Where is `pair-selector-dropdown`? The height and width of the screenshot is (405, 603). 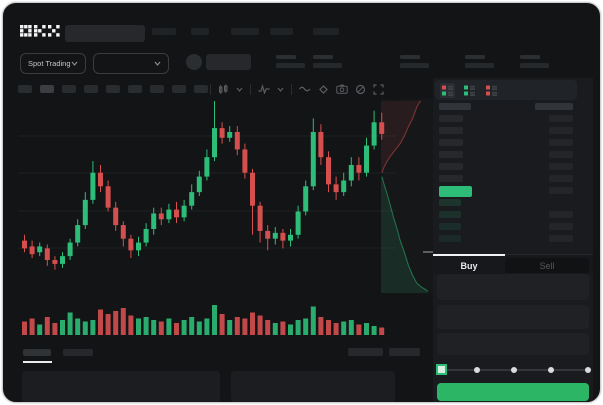
pair-selector-dropdown is located at coordinates (131, 63).